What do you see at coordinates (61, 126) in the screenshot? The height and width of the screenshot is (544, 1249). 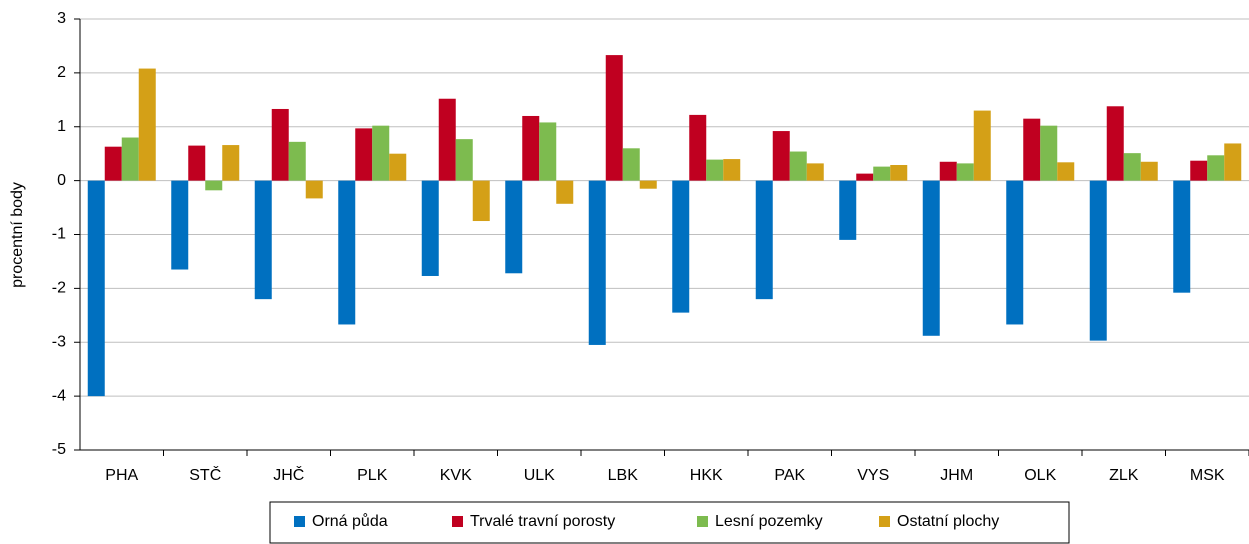 I see `y-tick-label: 1` at bounding box center [61, 126].